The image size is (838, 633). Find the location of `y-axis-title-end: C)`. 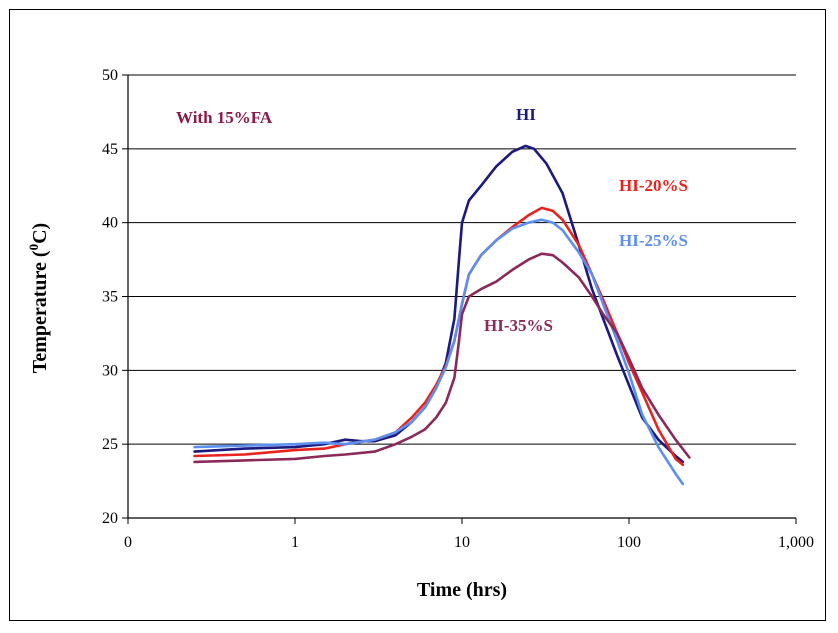

y-axis-title-end: C) is located at coordinates (40, 233).